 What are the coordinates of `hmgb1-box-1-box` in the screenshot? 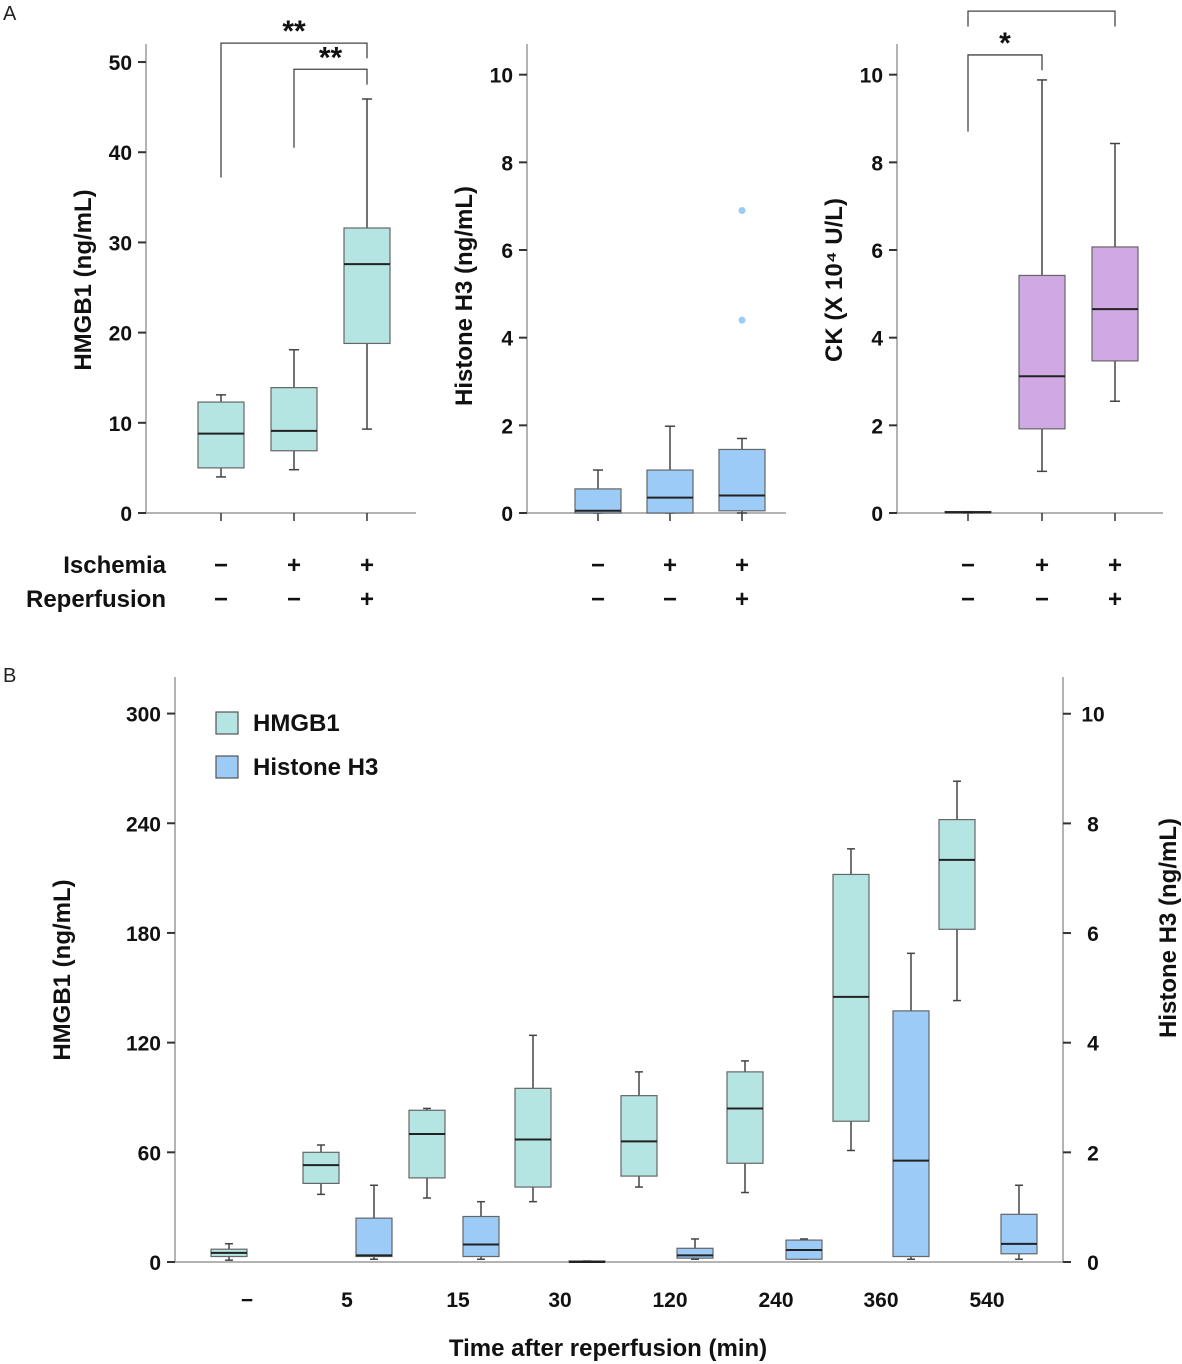 It's located at (321, 1167).